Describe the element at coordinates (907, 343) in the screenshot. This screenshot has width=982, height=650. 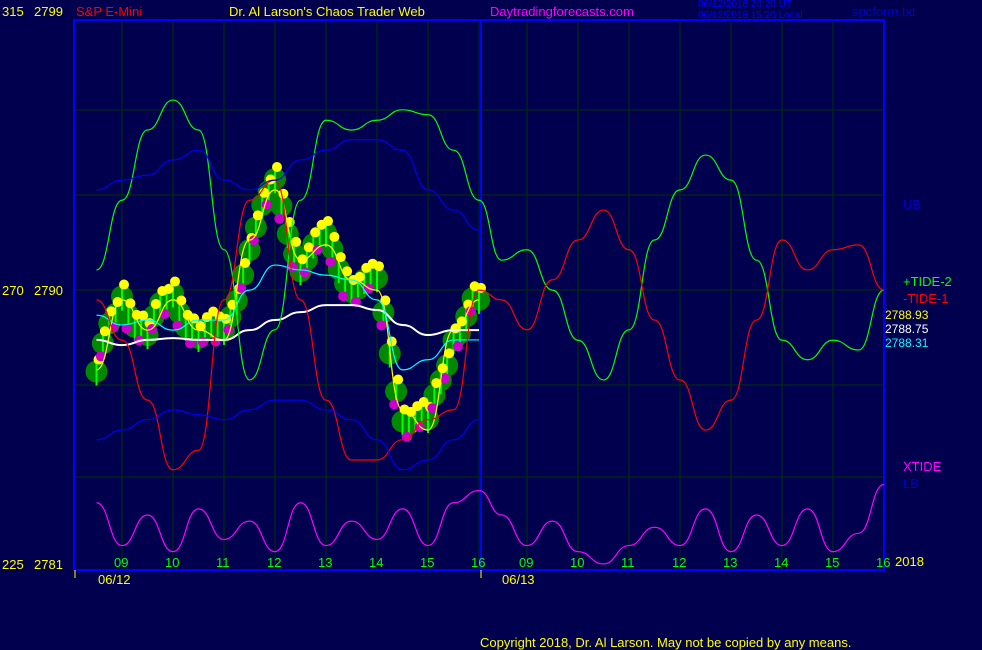
I see `last-cyan-ma-label: 2788.31` at that location.